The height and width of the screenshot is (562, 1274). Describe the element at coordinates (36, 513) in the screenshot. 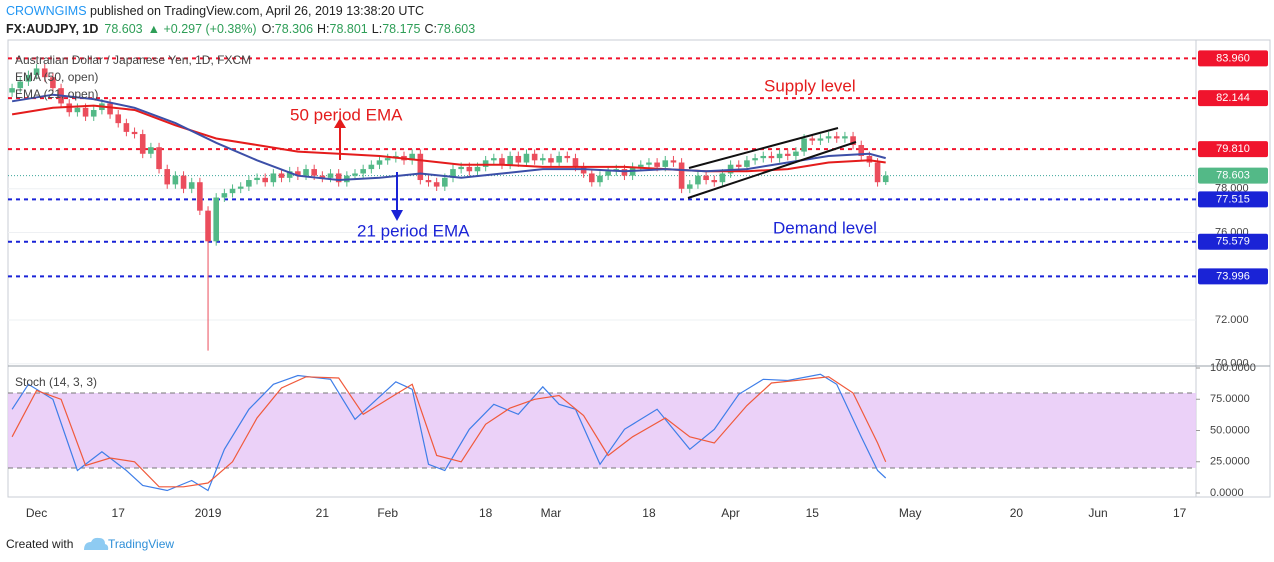

I see `x-tick-label: Dec` at that location.